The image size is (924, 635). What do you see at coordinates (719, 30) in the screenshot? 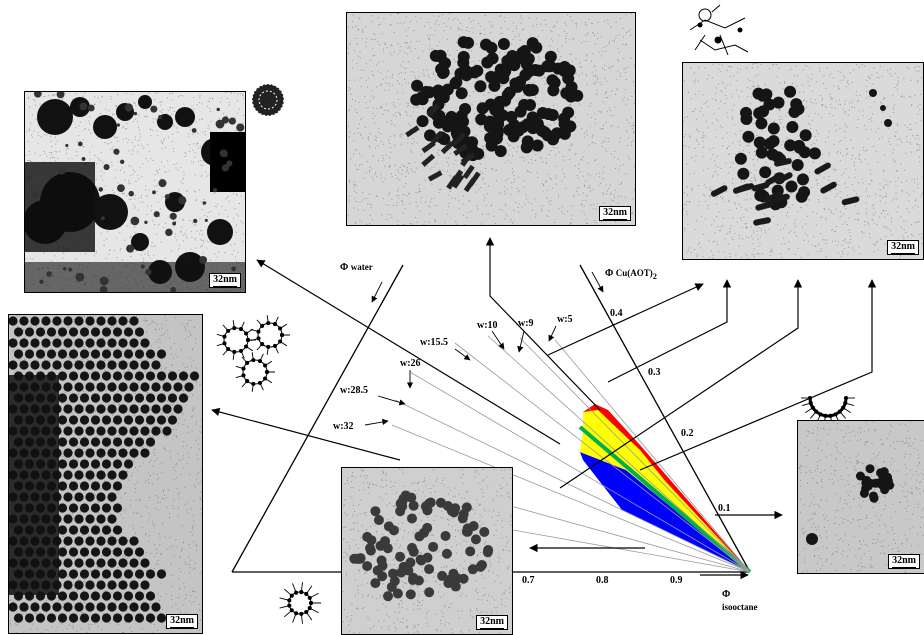
I see `micelle-sketch-network` at bounding box center [719, 30].